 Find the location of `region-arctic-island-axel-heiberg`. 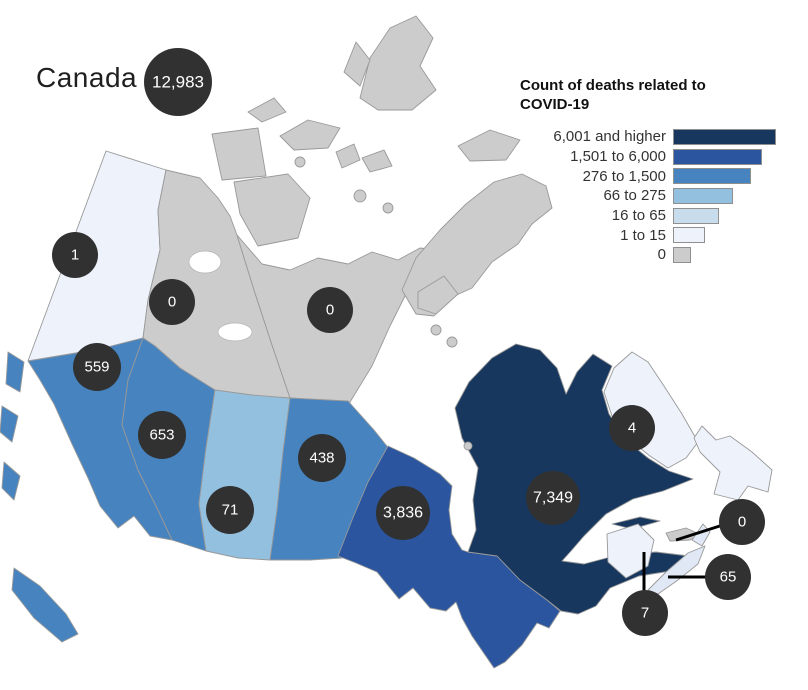

region-arctic-island-axel-heiberg is located at coordinates (357, 64).